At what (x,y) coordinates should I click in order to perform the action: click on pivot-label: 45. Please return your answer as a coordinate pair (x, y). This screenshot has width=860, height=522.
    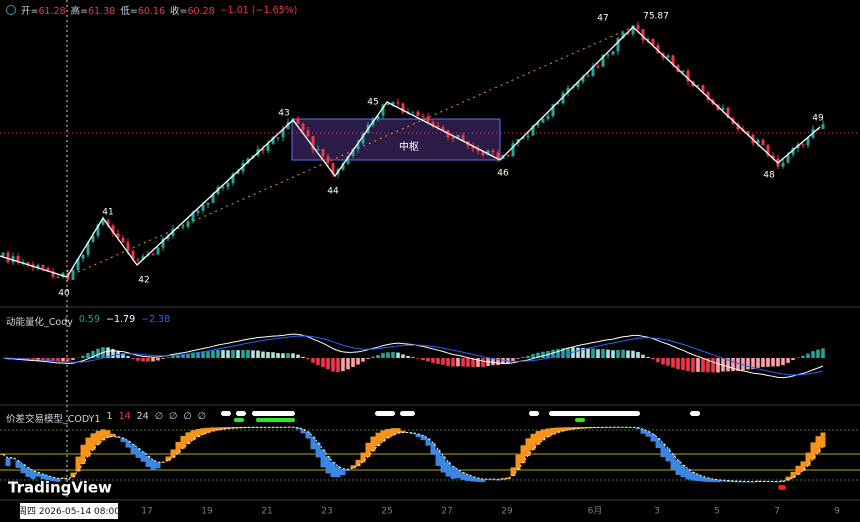
    Looking at the image, I should click on (372, 103).